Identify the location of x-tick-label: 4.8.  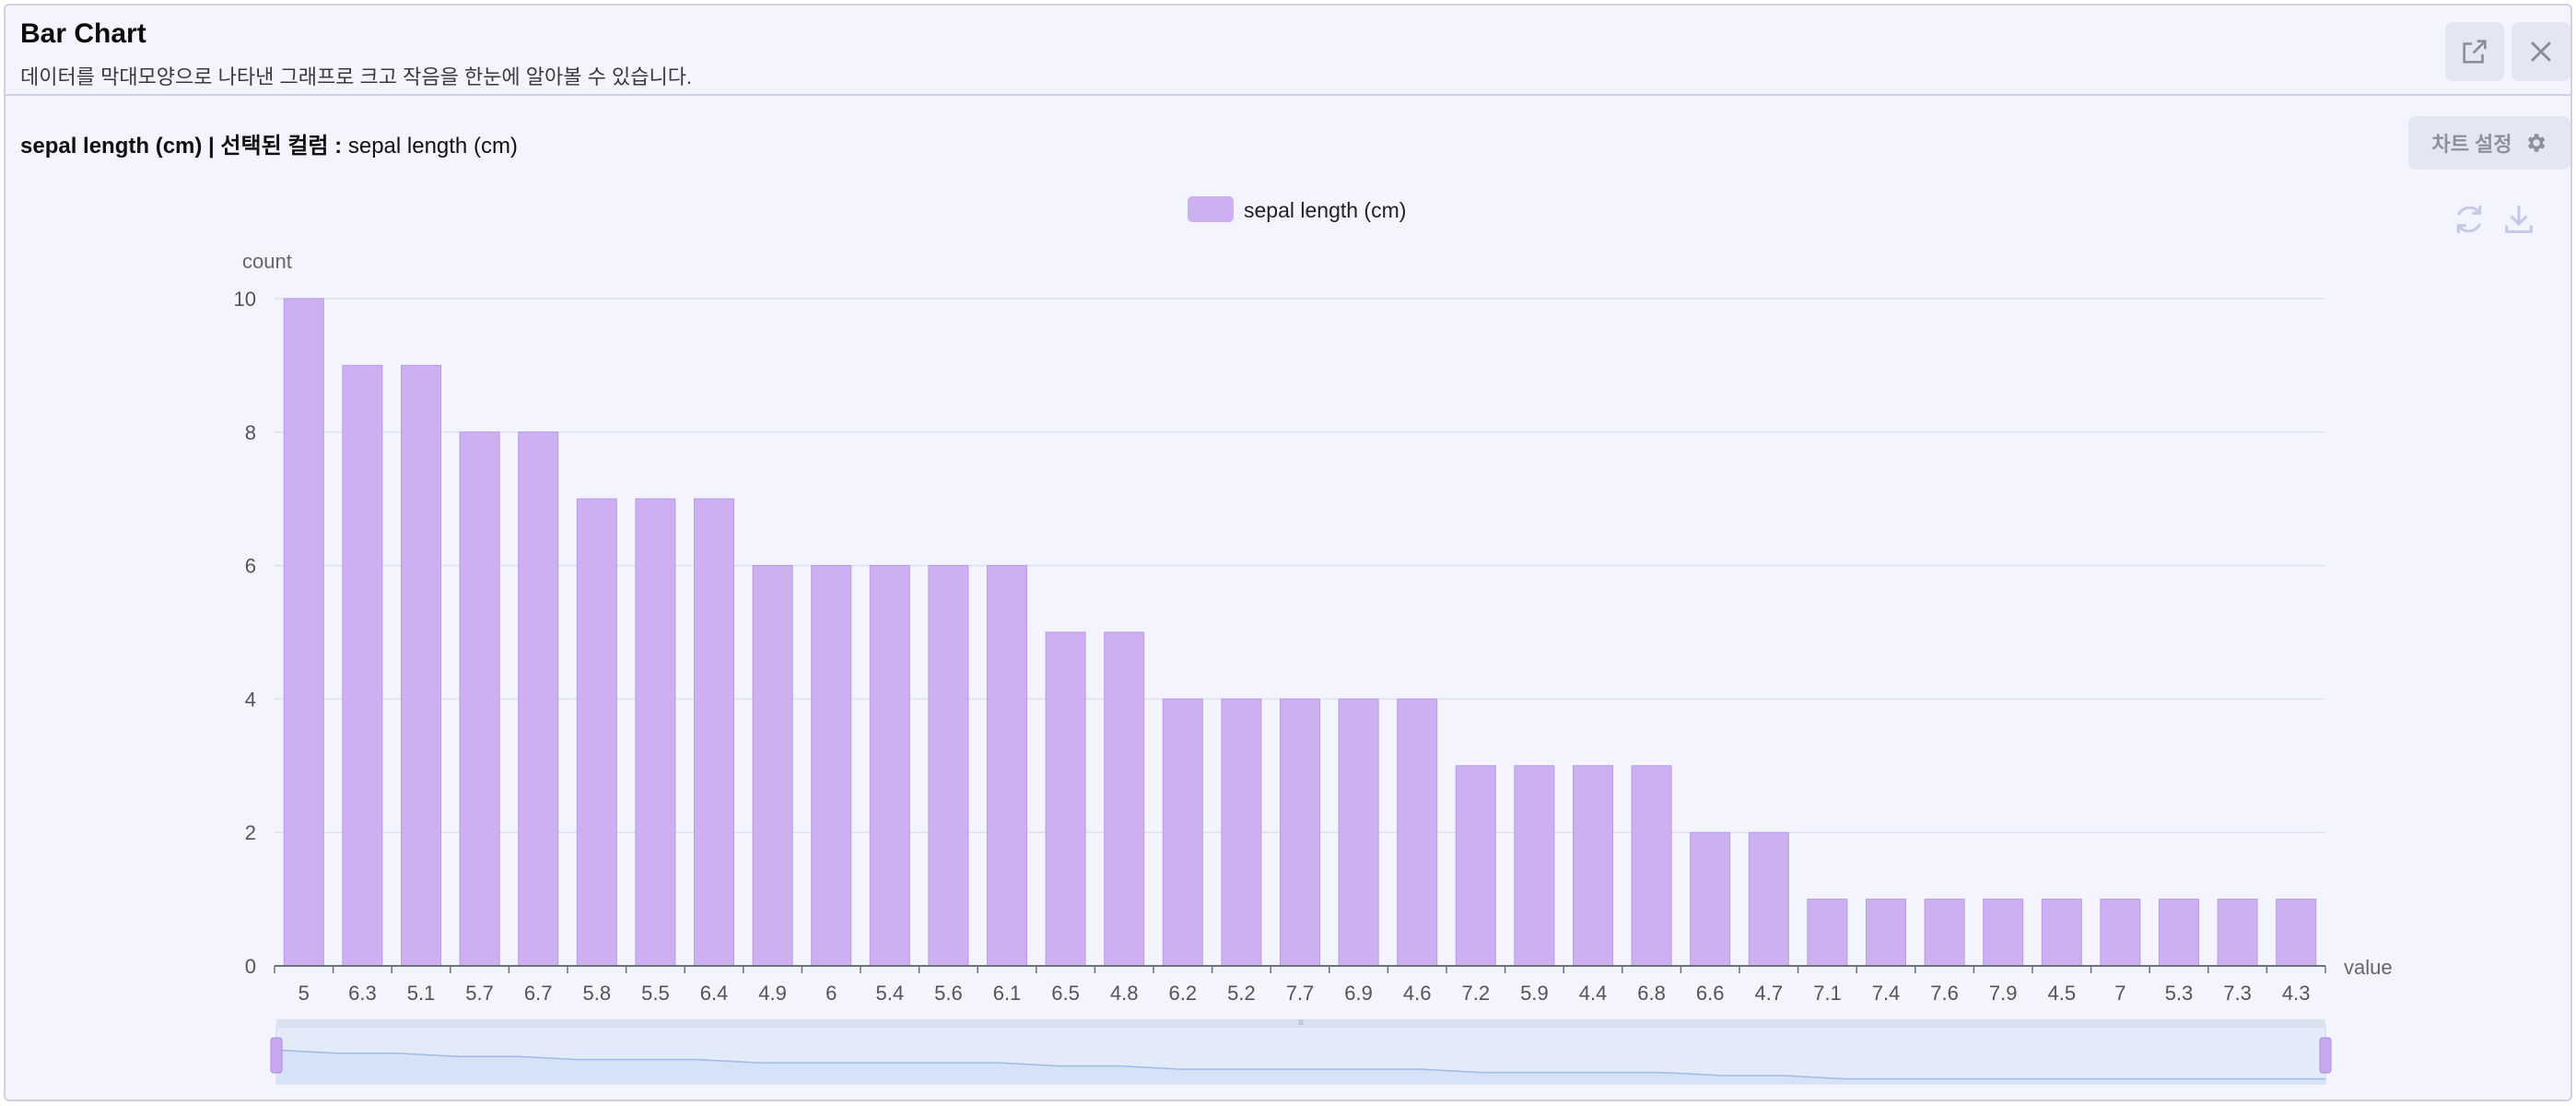
(1124, 993).